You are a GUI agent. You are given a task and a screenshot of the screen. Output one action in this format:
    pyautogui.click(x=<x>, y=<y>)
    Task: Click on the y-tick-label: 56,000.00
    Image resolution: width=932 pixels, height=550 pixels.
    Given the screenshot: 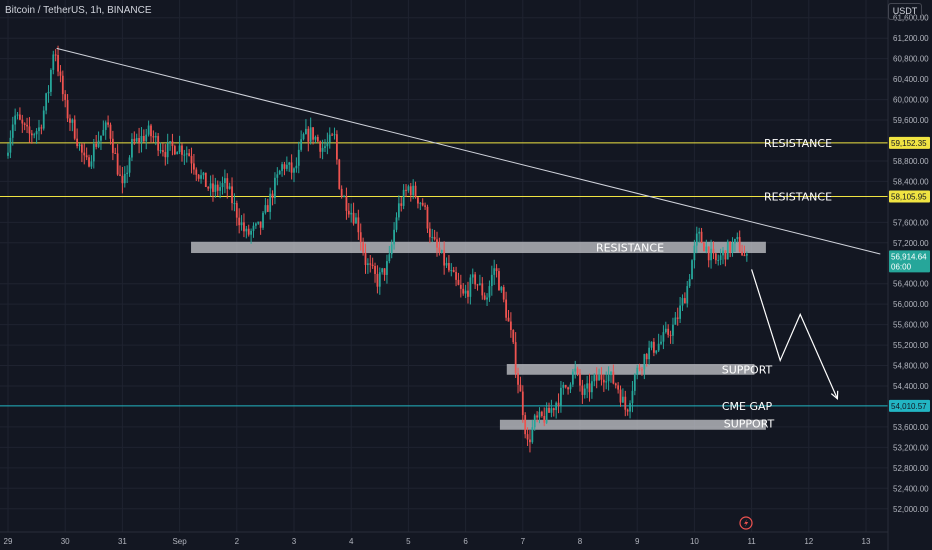 What is the action you would take?
    pyautogui.click(x=911, y=304)
    